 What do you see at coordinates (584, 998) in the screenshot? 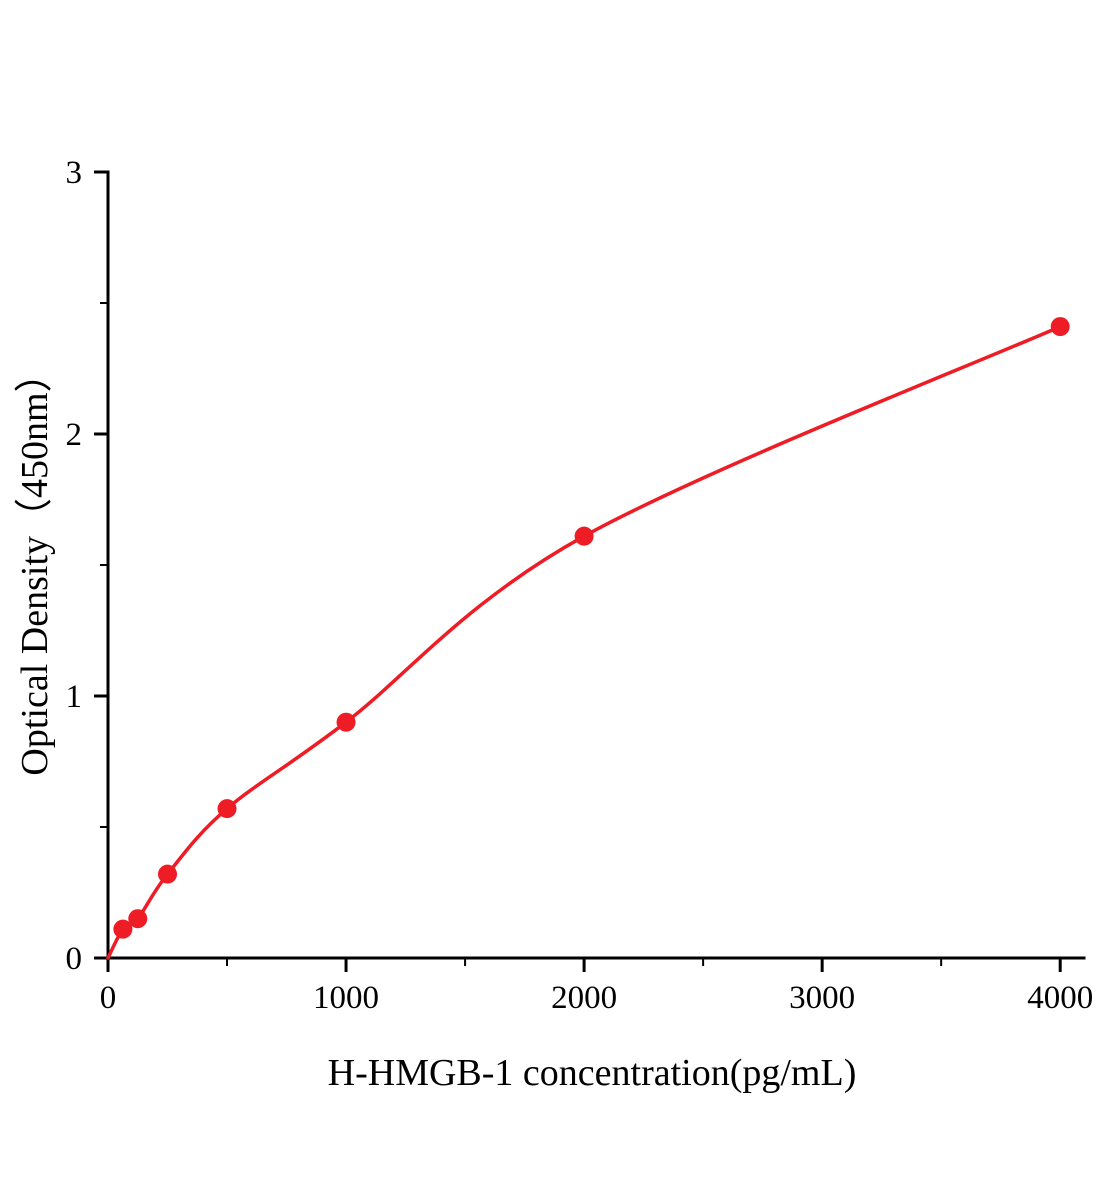
I see `x-tick-label: 2000` at bounding box center [584, 998].